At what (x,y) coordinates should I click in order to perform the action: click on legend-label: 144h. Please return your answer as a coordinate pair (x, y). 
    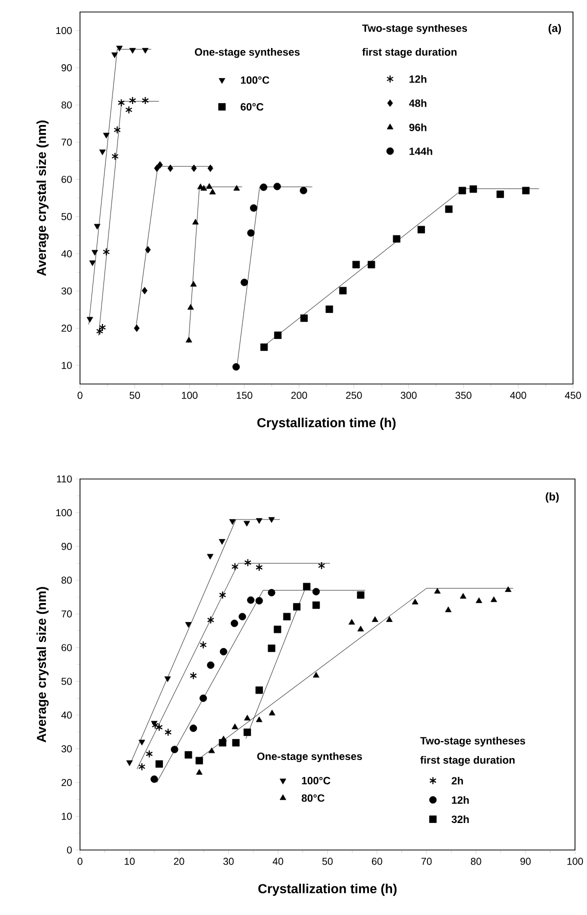
    Looking at the image, I should click on (421, 151).